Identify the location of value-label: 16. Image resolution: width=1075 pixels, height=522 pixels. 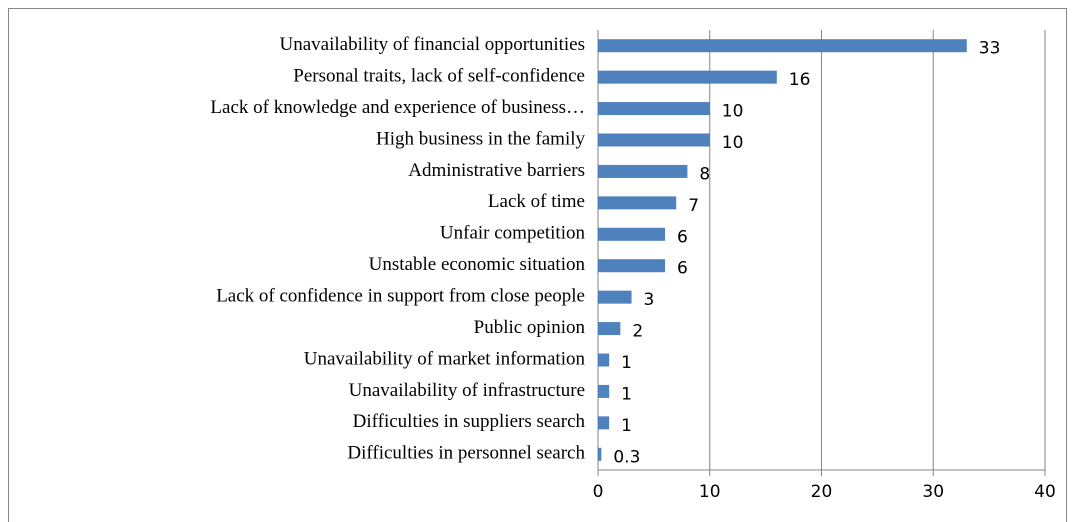
(800, 80).